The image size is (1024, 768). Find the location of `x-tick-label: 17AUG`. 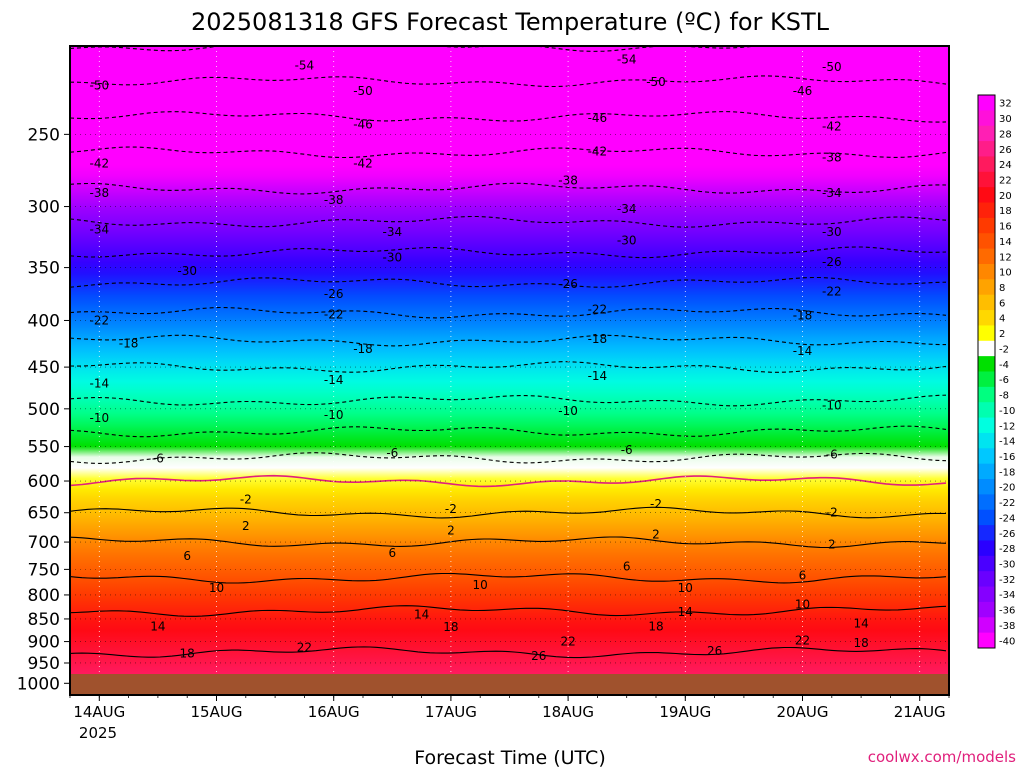

x-tick-label: 17AUG is located at coordinates (451, 712).